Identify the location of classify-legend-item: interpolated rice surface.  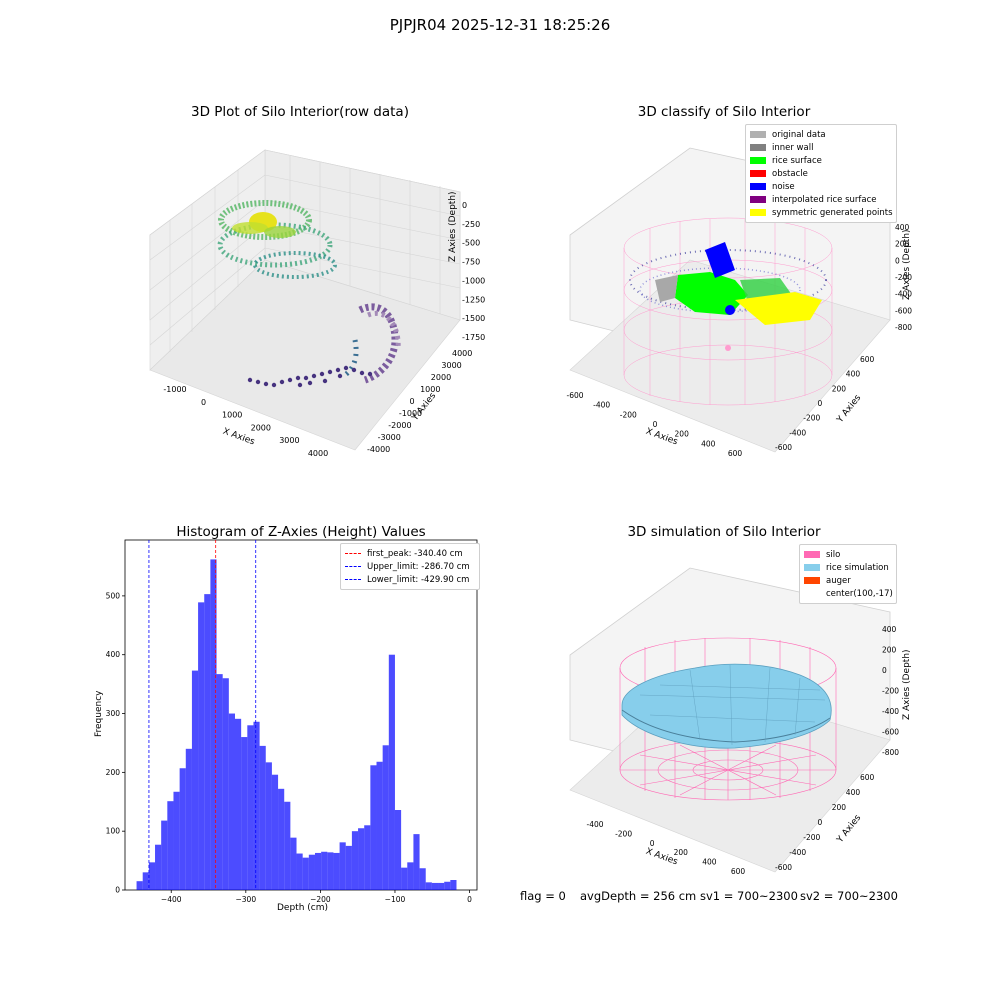
(821, 199).